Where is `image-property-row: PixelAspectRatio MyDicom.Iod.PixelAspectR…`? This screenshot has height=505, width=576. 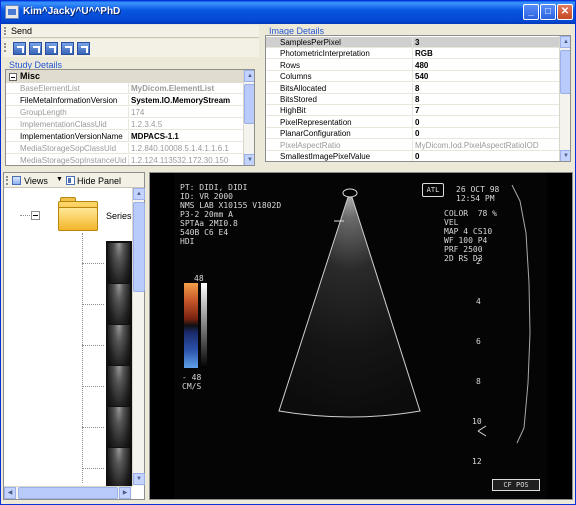 image-property-row: PixelAspectRatio MyDicom.Iod.PixelAspectR… is located at coordinates (412, 145).